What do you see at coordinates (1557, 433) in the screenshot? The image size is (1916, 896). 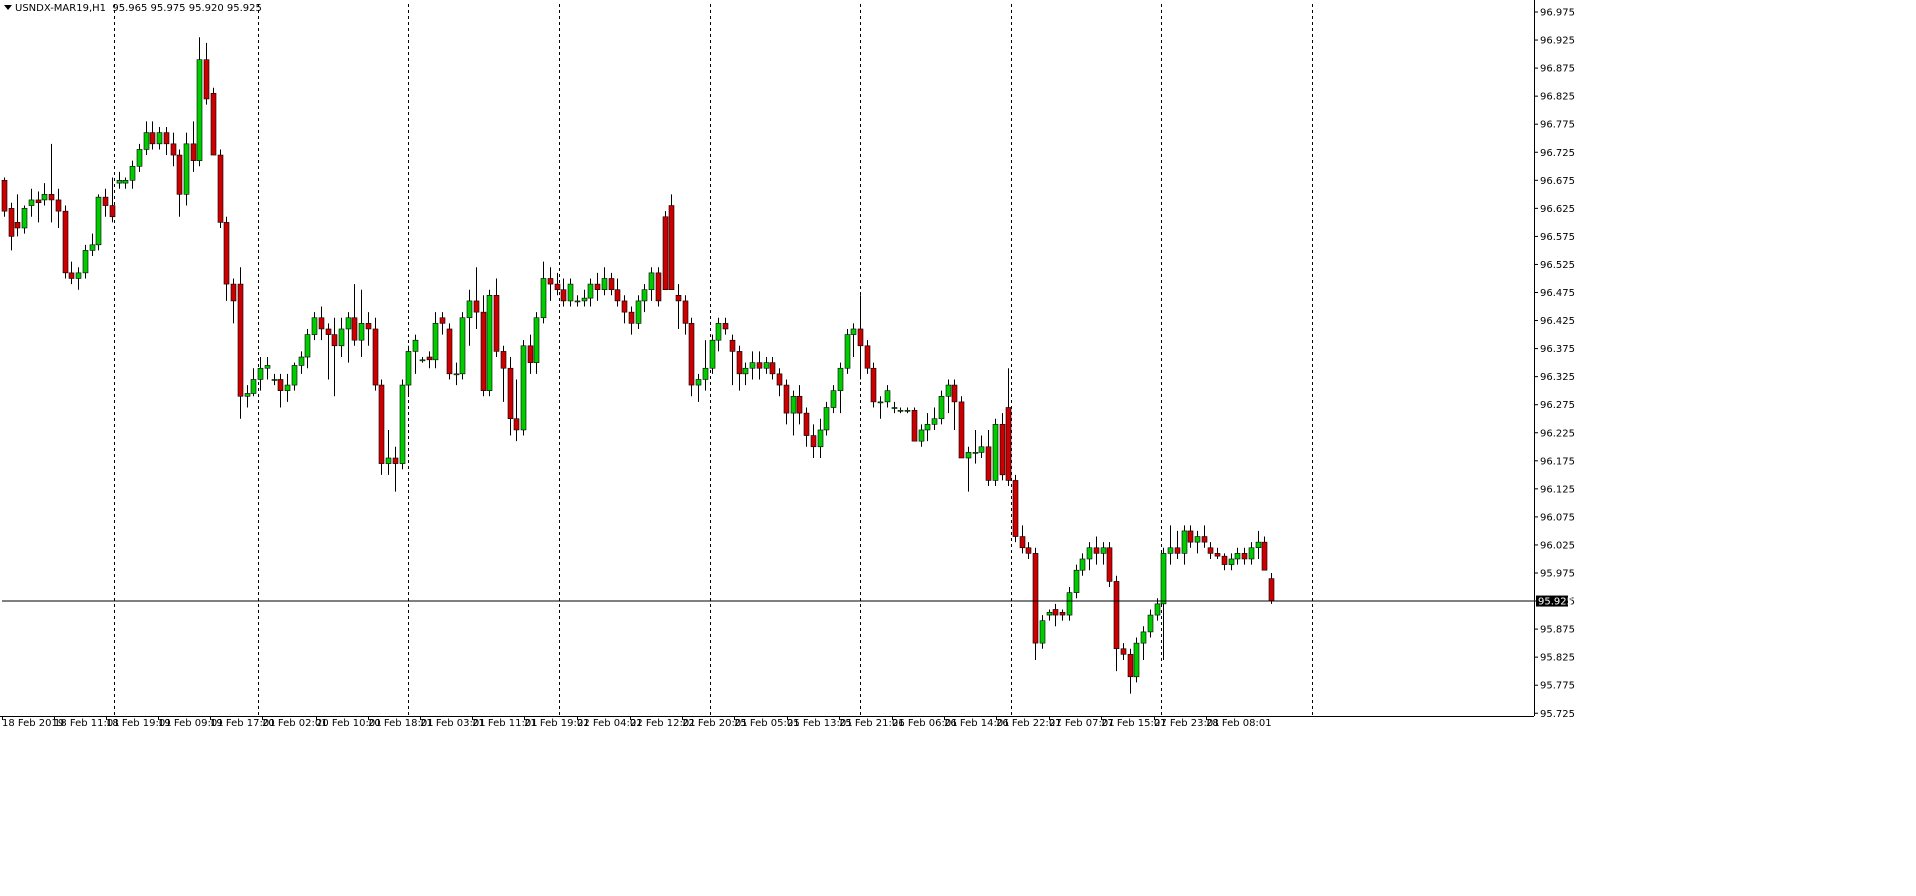 I see `price-tick-label: 96.225` at bounding box center [1557, 433].